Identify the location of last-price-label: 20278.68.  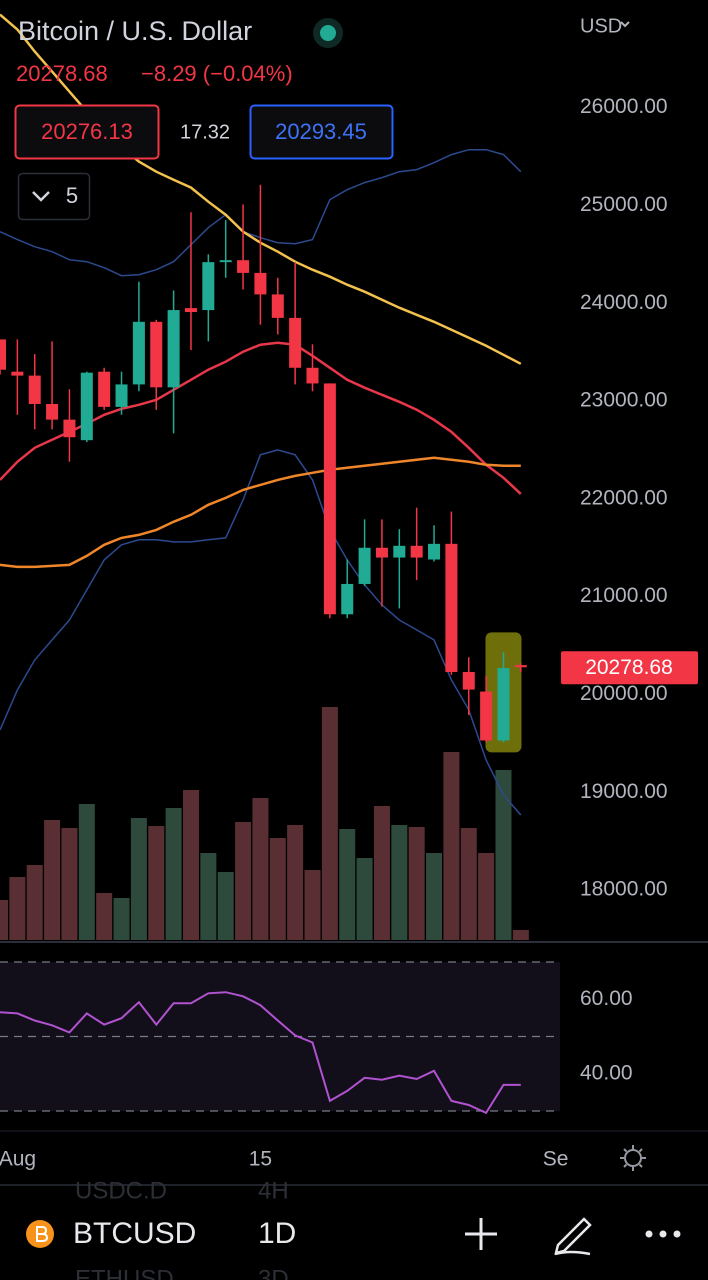
(629, 667).